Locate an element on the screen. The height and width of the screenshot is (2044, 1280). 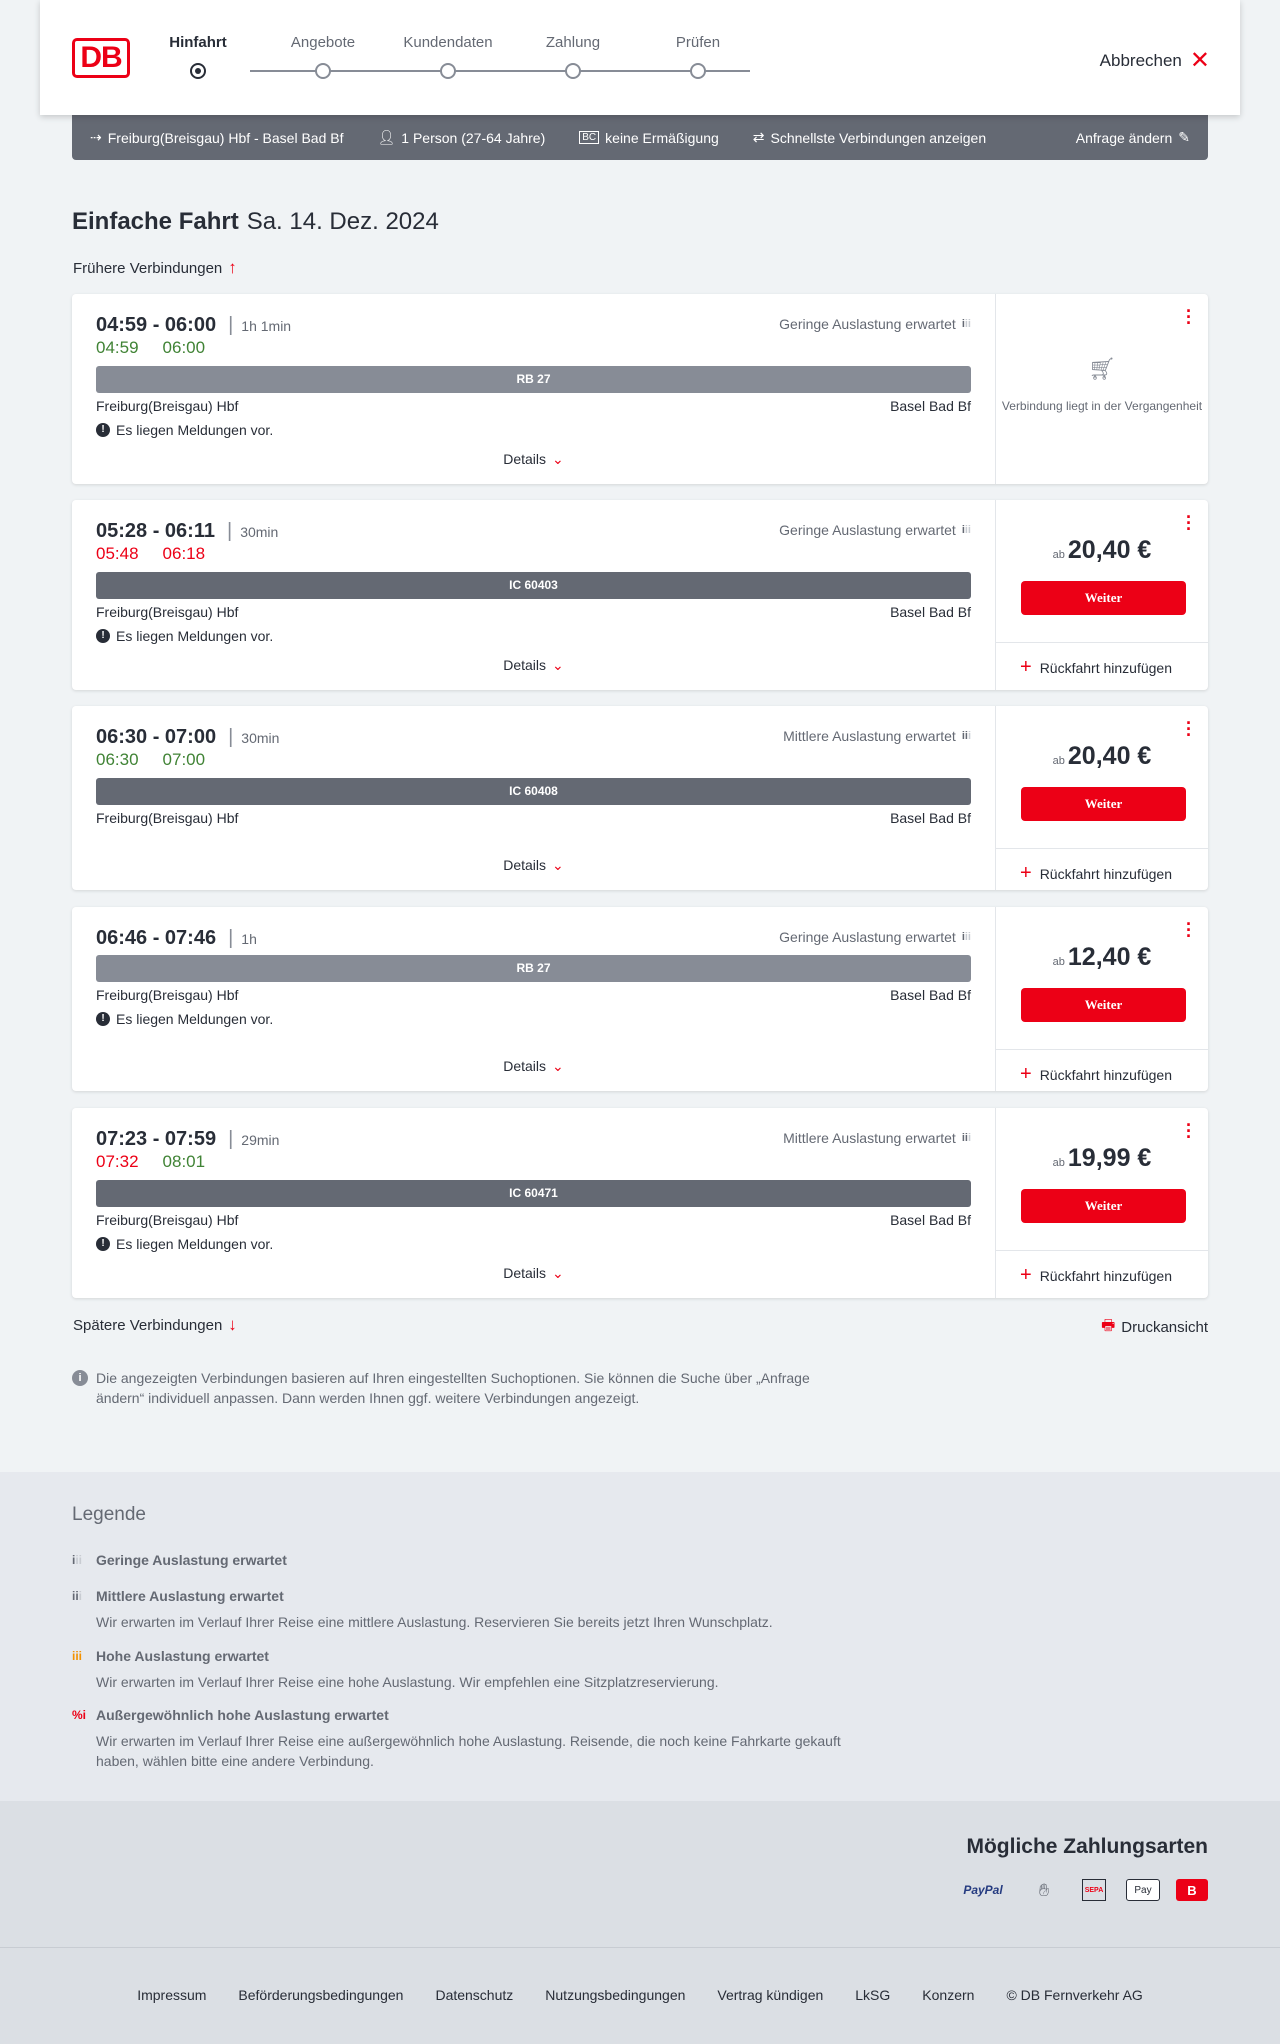
search-option: ⇄ Schnellste Verbindungen anzeigen is located at coordinates (869, 137).